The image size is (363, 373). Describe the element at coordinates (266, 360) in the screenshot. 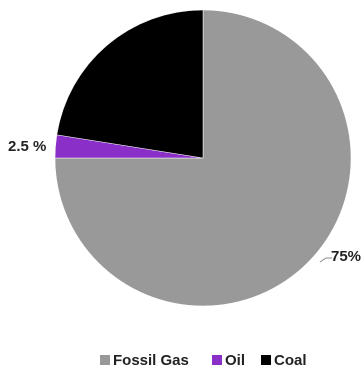

I see `legend-swatch-coal` at that location.